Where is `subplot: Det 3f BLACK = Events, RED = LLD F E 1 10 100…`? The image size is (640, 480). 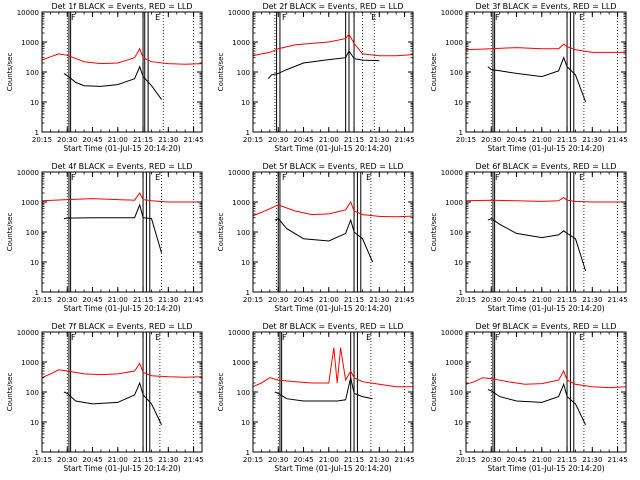 subplot: Det 3f BLACK = Events, RED = LLD F E 1 10 100… is located at coordinates (529, 77).